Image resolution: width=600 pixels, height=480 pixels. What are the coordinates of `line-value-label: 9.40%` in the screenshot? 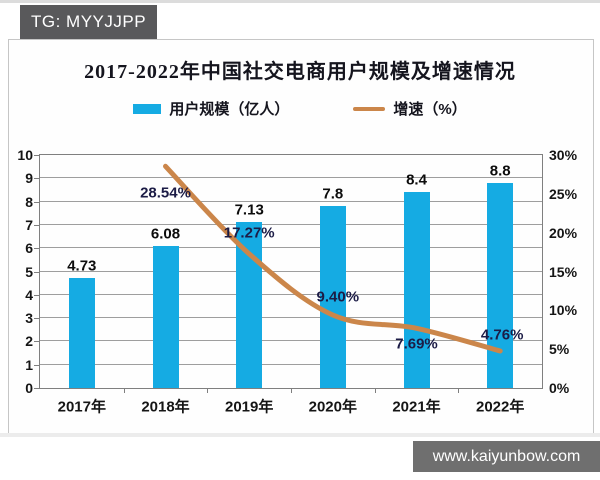 It's located at (338, 297).